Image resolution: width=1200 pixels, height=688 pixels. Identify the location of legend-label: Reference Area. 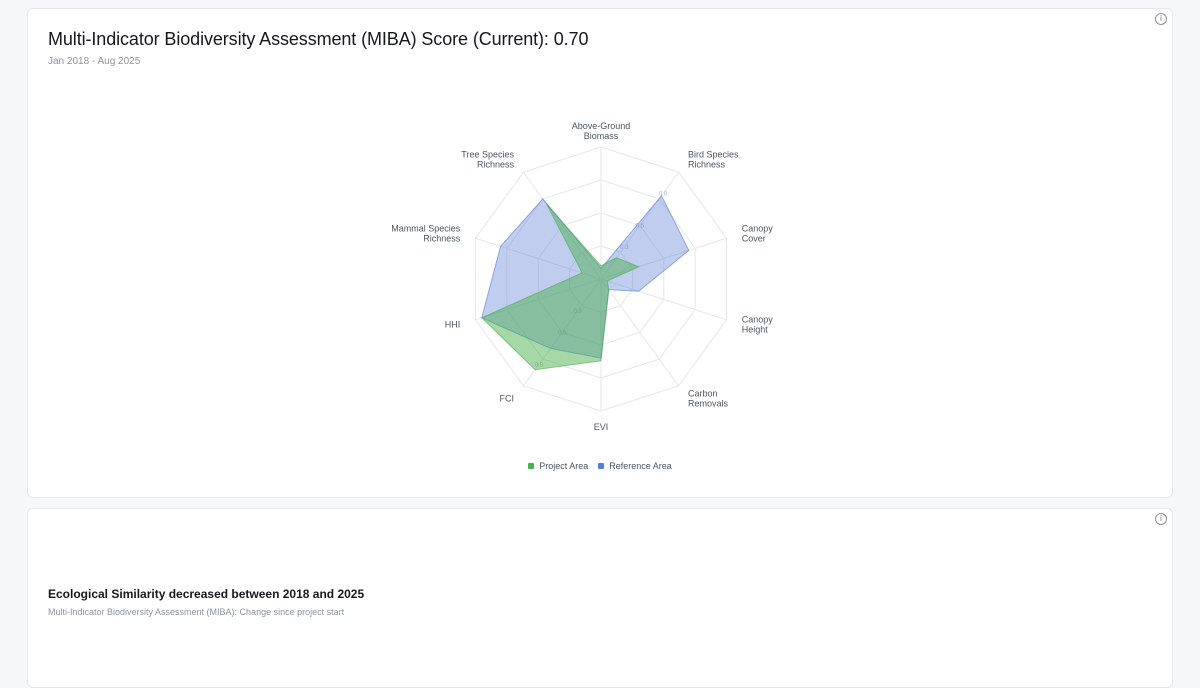
(640, 466).